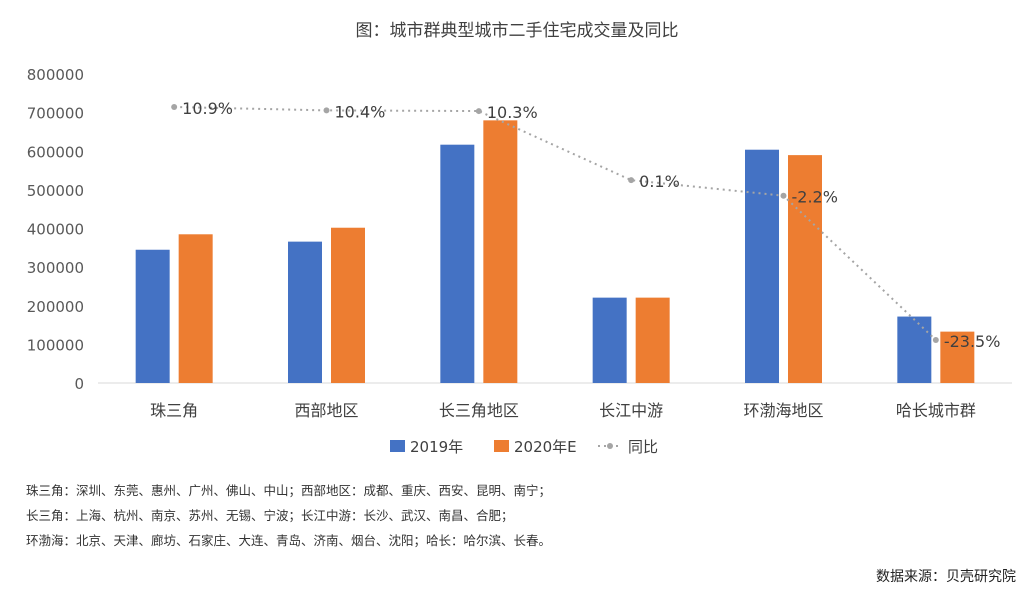 Image resolution: width=1034 pixels, height=608 pixels. I want to click on legend: 2019年 2020年E 同比, so click(524, 447).